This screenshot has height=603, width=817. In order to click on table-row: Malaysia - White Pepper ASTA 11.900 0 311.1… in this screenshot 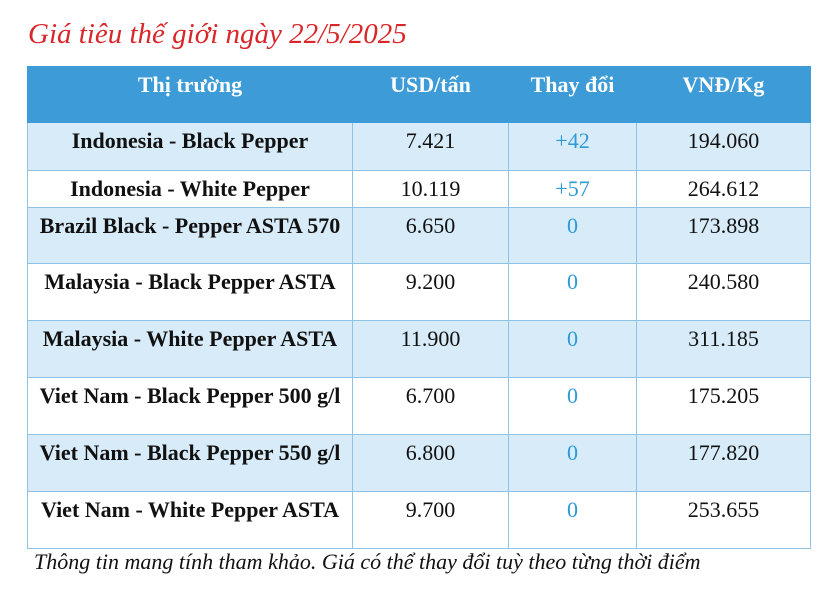, I will do `click(419, 349)`.